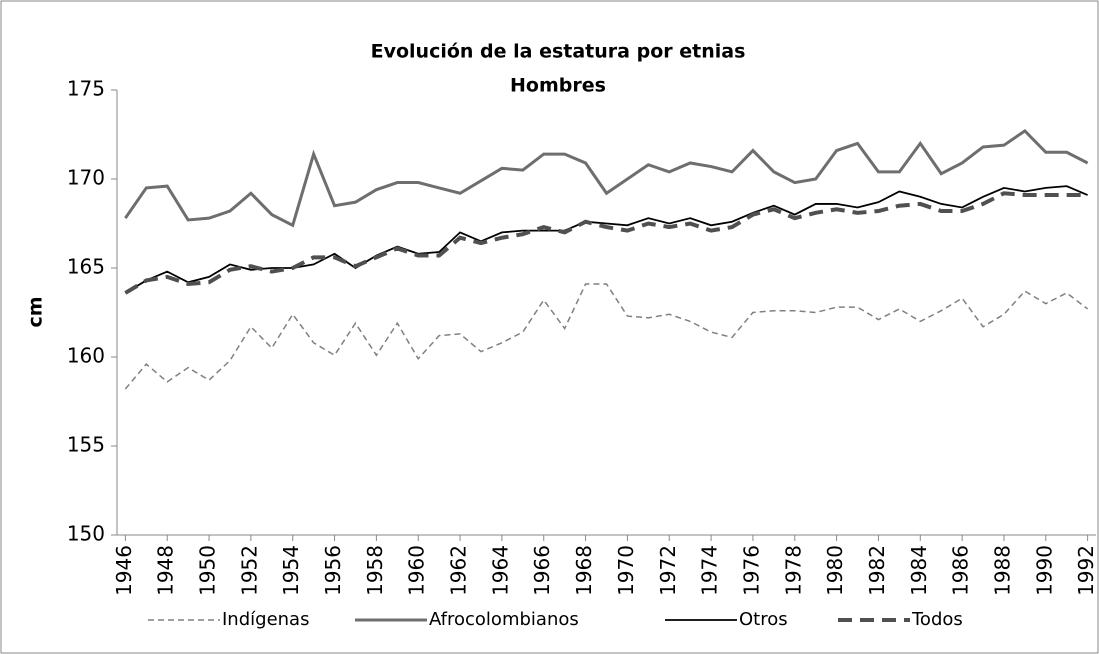 This screenshot has width=1099, height=654. I want to click on x-tick-label: 1970, so click(626, 570).